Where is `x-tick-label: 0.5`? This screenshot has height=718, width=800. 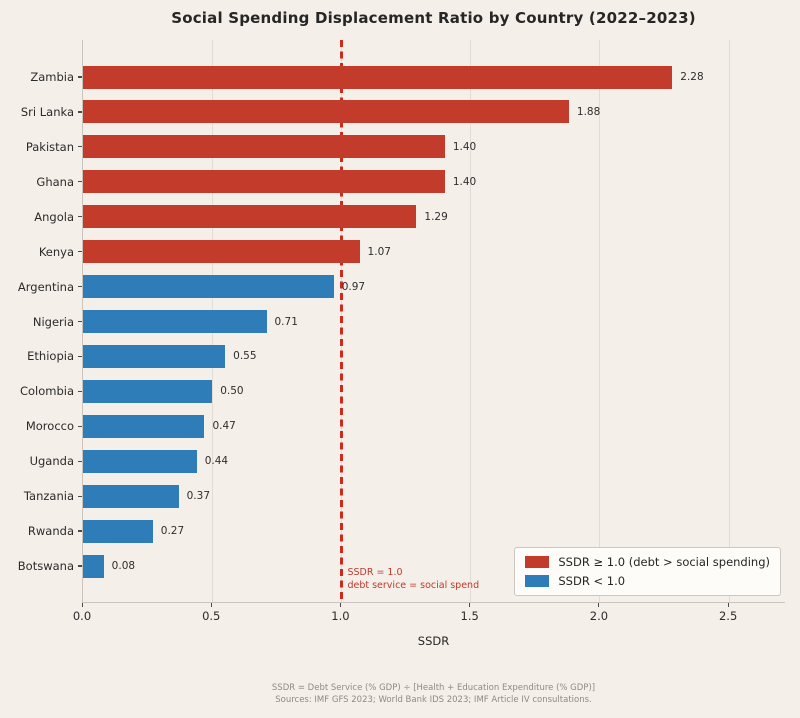
x-tick-label: 0.5 is located at coordinates (211, 616).